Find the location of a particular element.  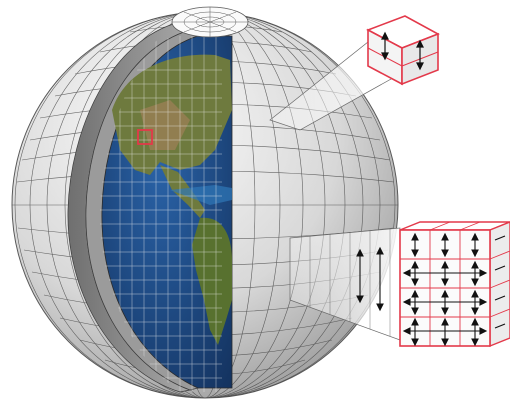

column-grid-cell is located at coordinates (403, 50).